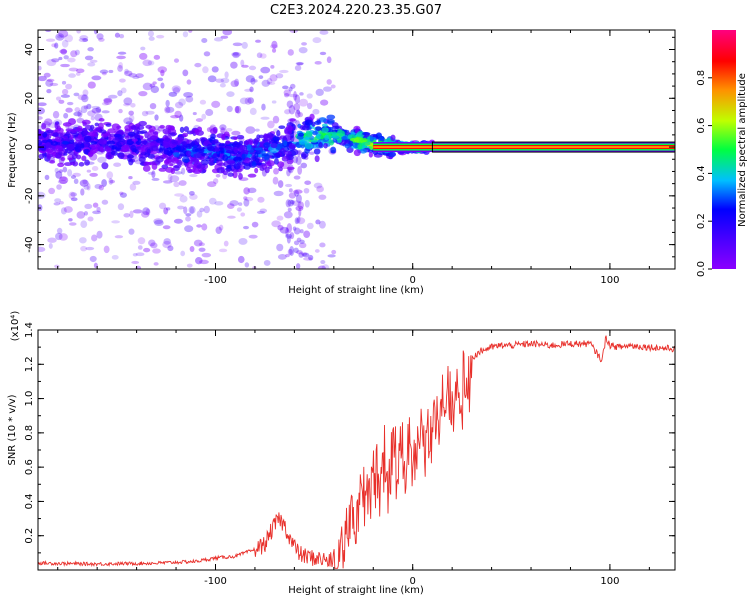 The width and height of the screenshot is (750, 600). I want to click on snr-ytick-label: 1.2, so click(29, 364).